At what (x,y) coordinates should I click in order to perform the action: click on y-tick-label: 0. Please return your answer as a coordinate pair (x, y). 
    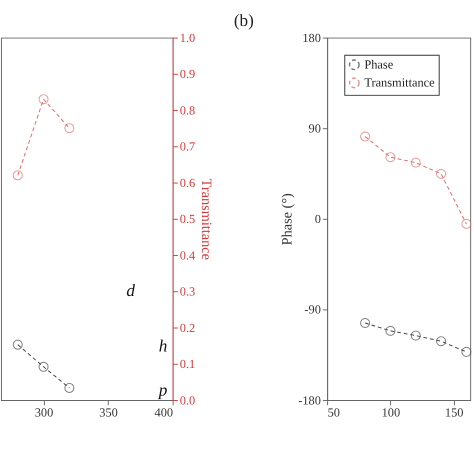
    Looking at the image, I should click on (317, 219).